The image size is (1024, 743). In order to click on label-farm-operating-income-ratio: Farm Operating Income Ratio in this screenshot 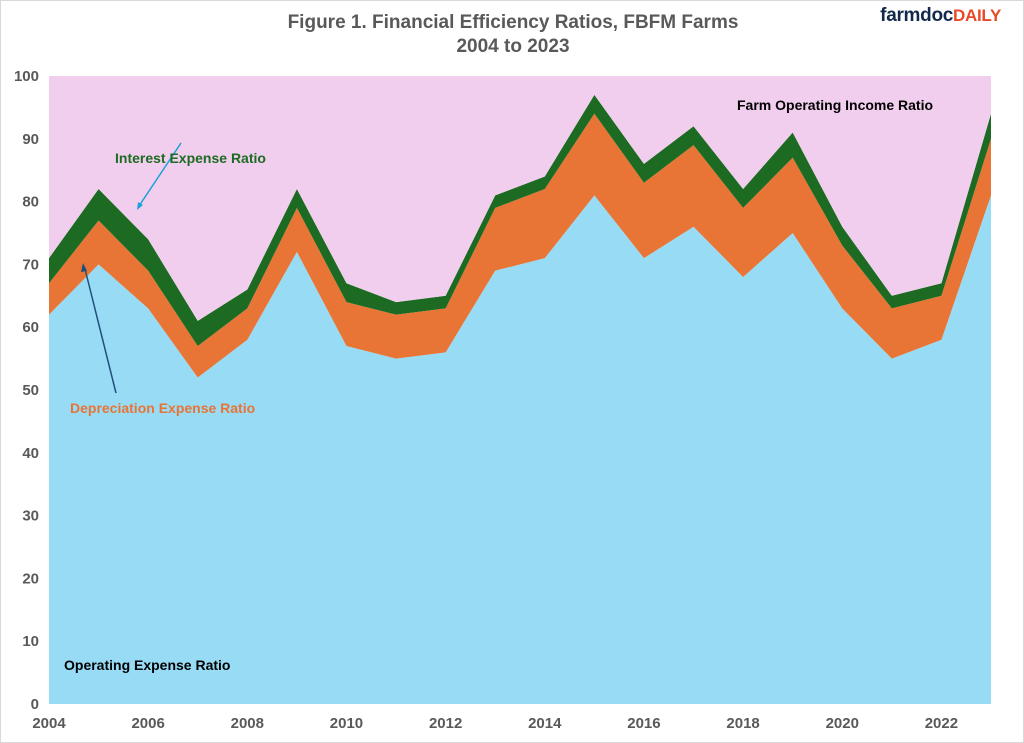, I will do `click(835, 105)`.